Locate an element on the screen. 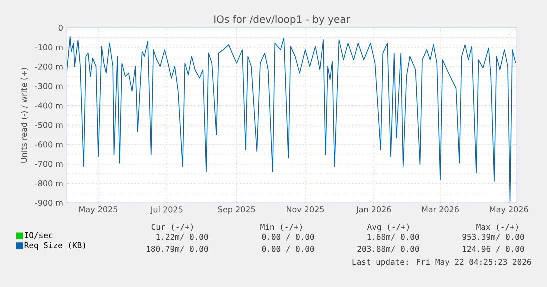 This screenshot has height=287, width=547. y-tick-label: -300 m is located at coordinates (49, 86).